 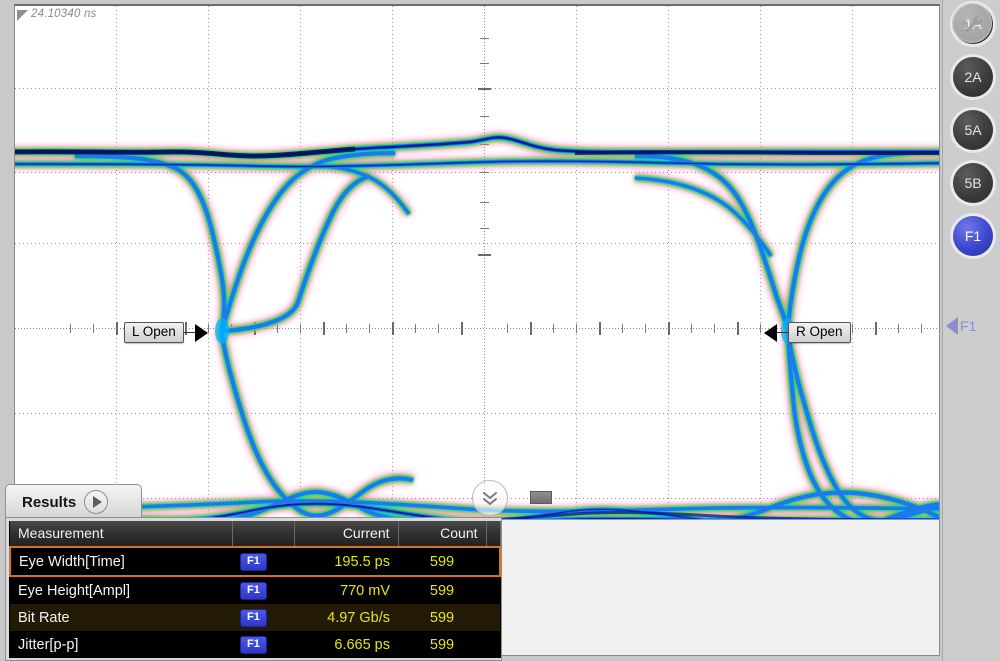 I want to click on cell-measurement: Jitter[p-p], so click(x=121, y=644).